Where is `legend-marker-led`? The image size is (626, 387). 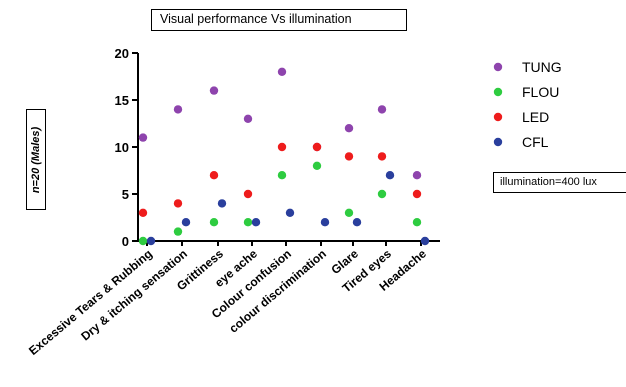 legend-marker-led is located at coordinates (498, 117).